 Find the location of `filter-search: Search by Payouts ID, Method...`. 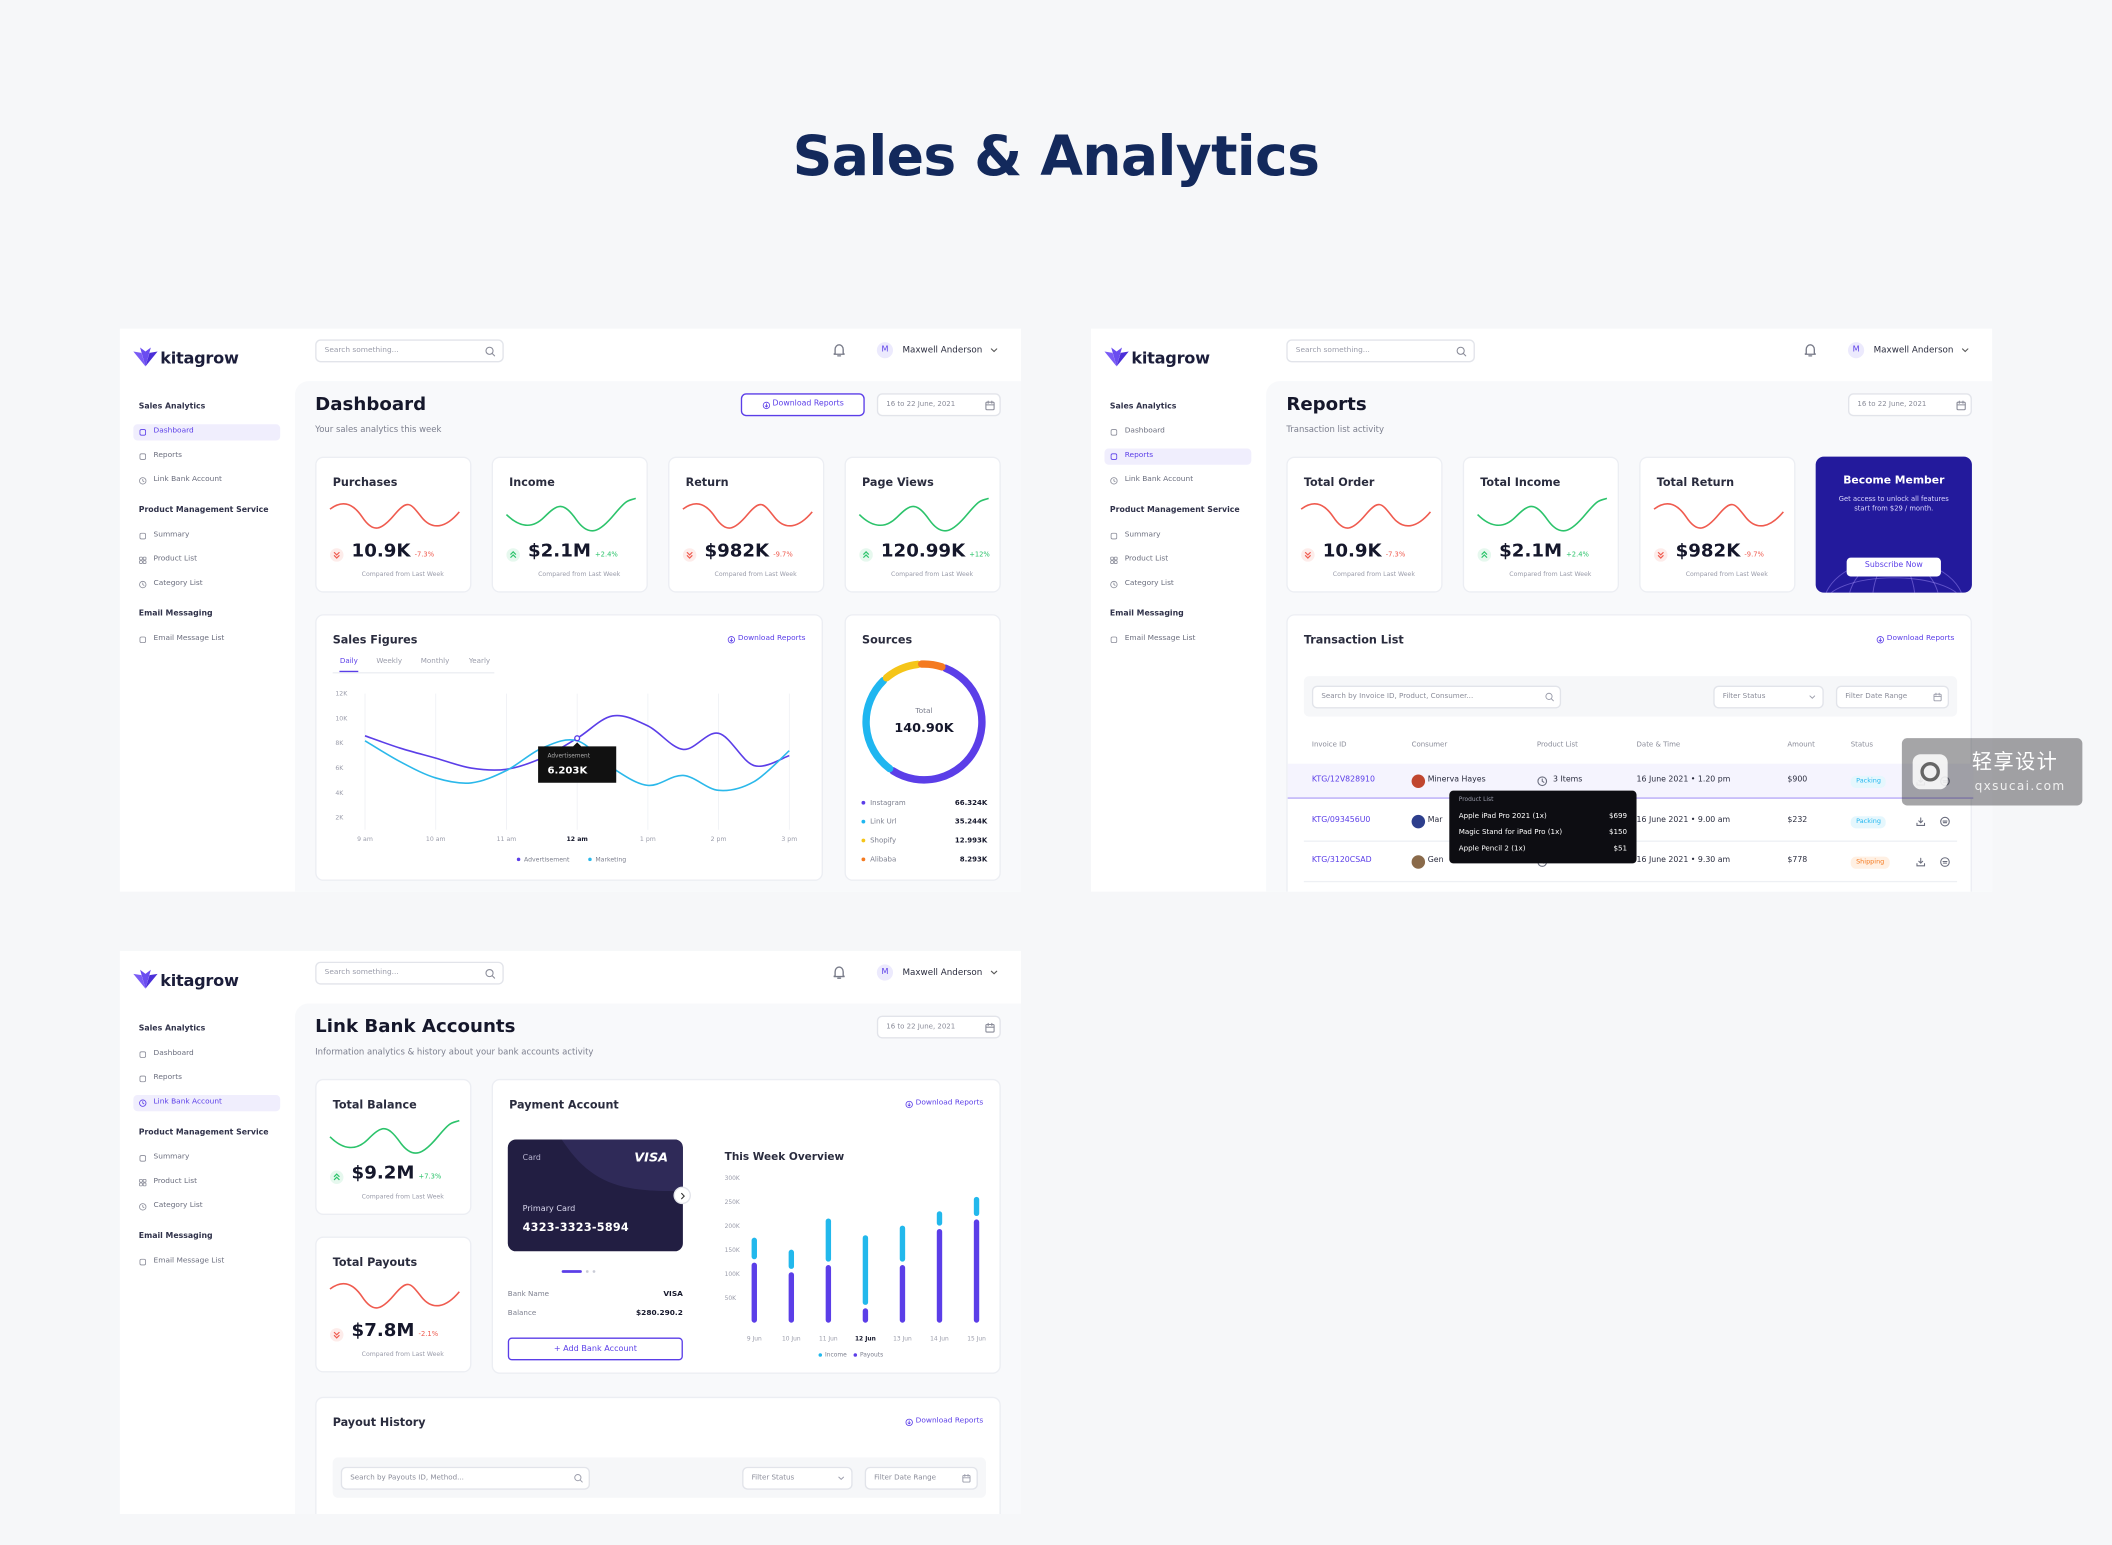

filter-search: Search by Payouts ID, Method... is located at coordinates (465, 1478).